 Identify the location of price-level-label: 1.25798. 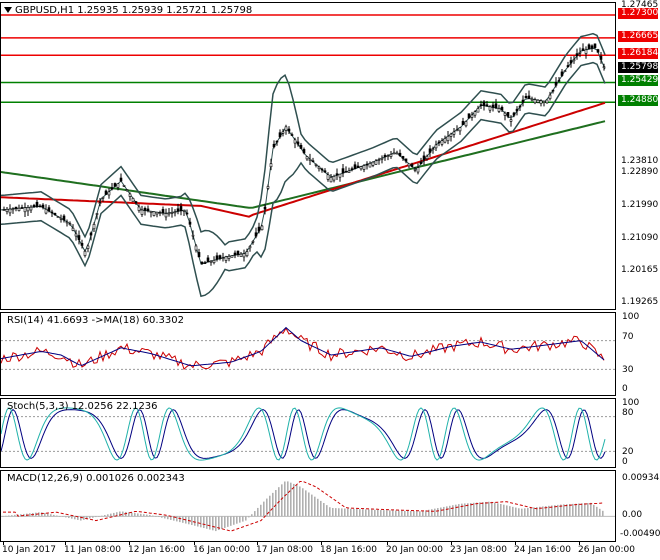
(638, 68).